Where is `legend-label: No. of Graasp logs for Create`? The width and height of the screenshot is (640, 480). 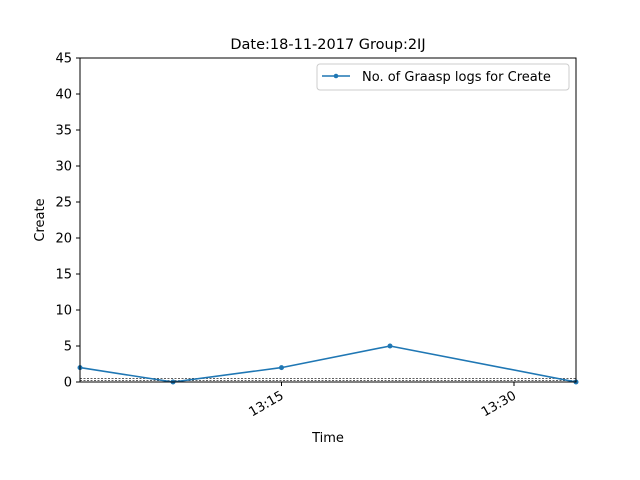 legend-label: No. of Graasp logs for Create is located at coordinates (456, 77).